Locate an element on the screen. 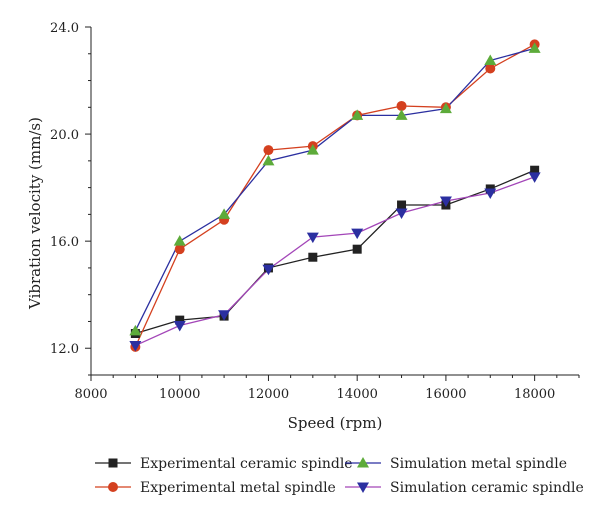  y-axis-title: Vibration velocity (mm/s) is located at coordinates (35, 213).